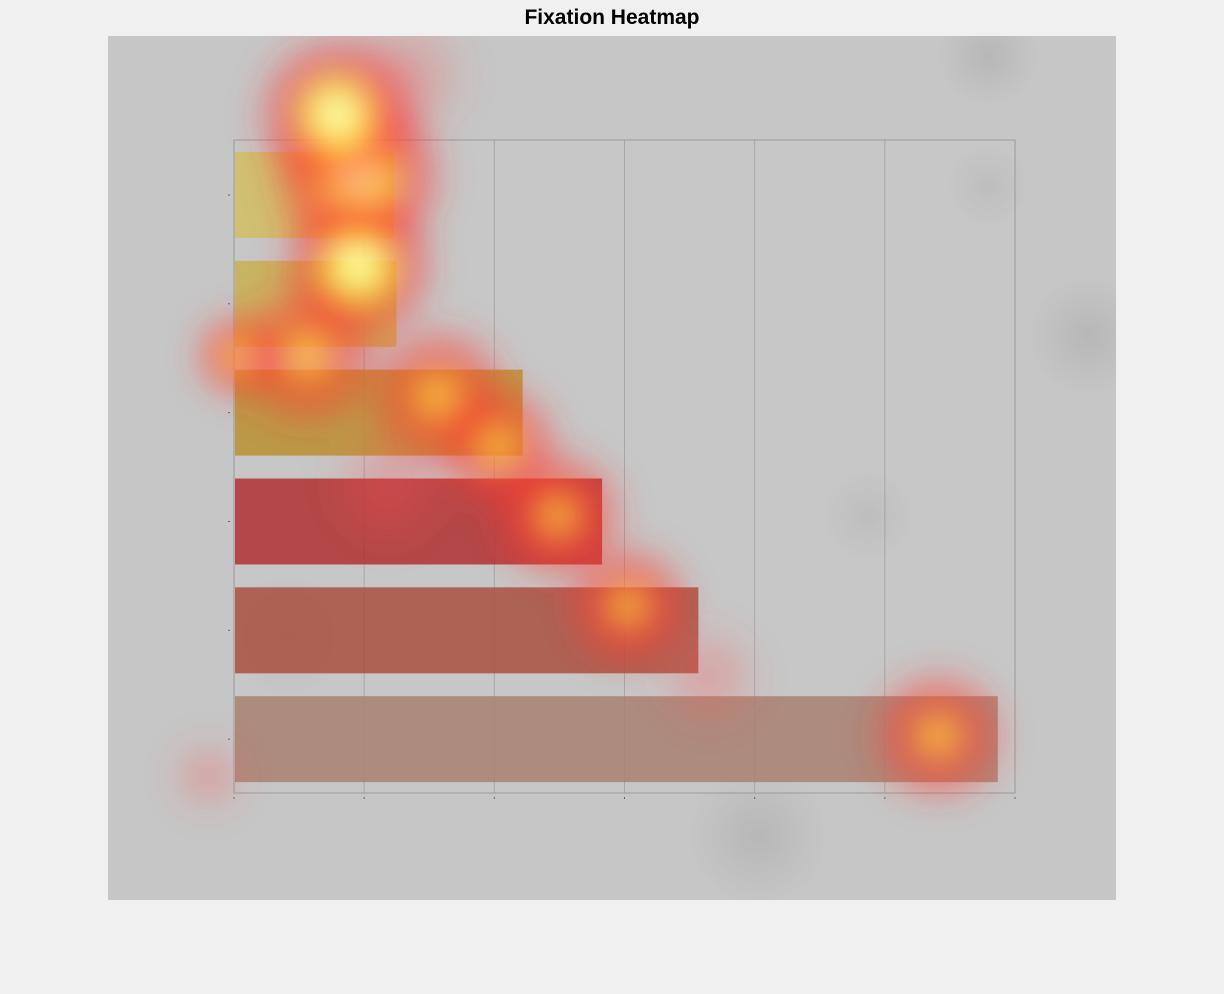 The image size is (1224, 994). I want to click on chart-title: Fixation Heatmap, so click(612, 17).